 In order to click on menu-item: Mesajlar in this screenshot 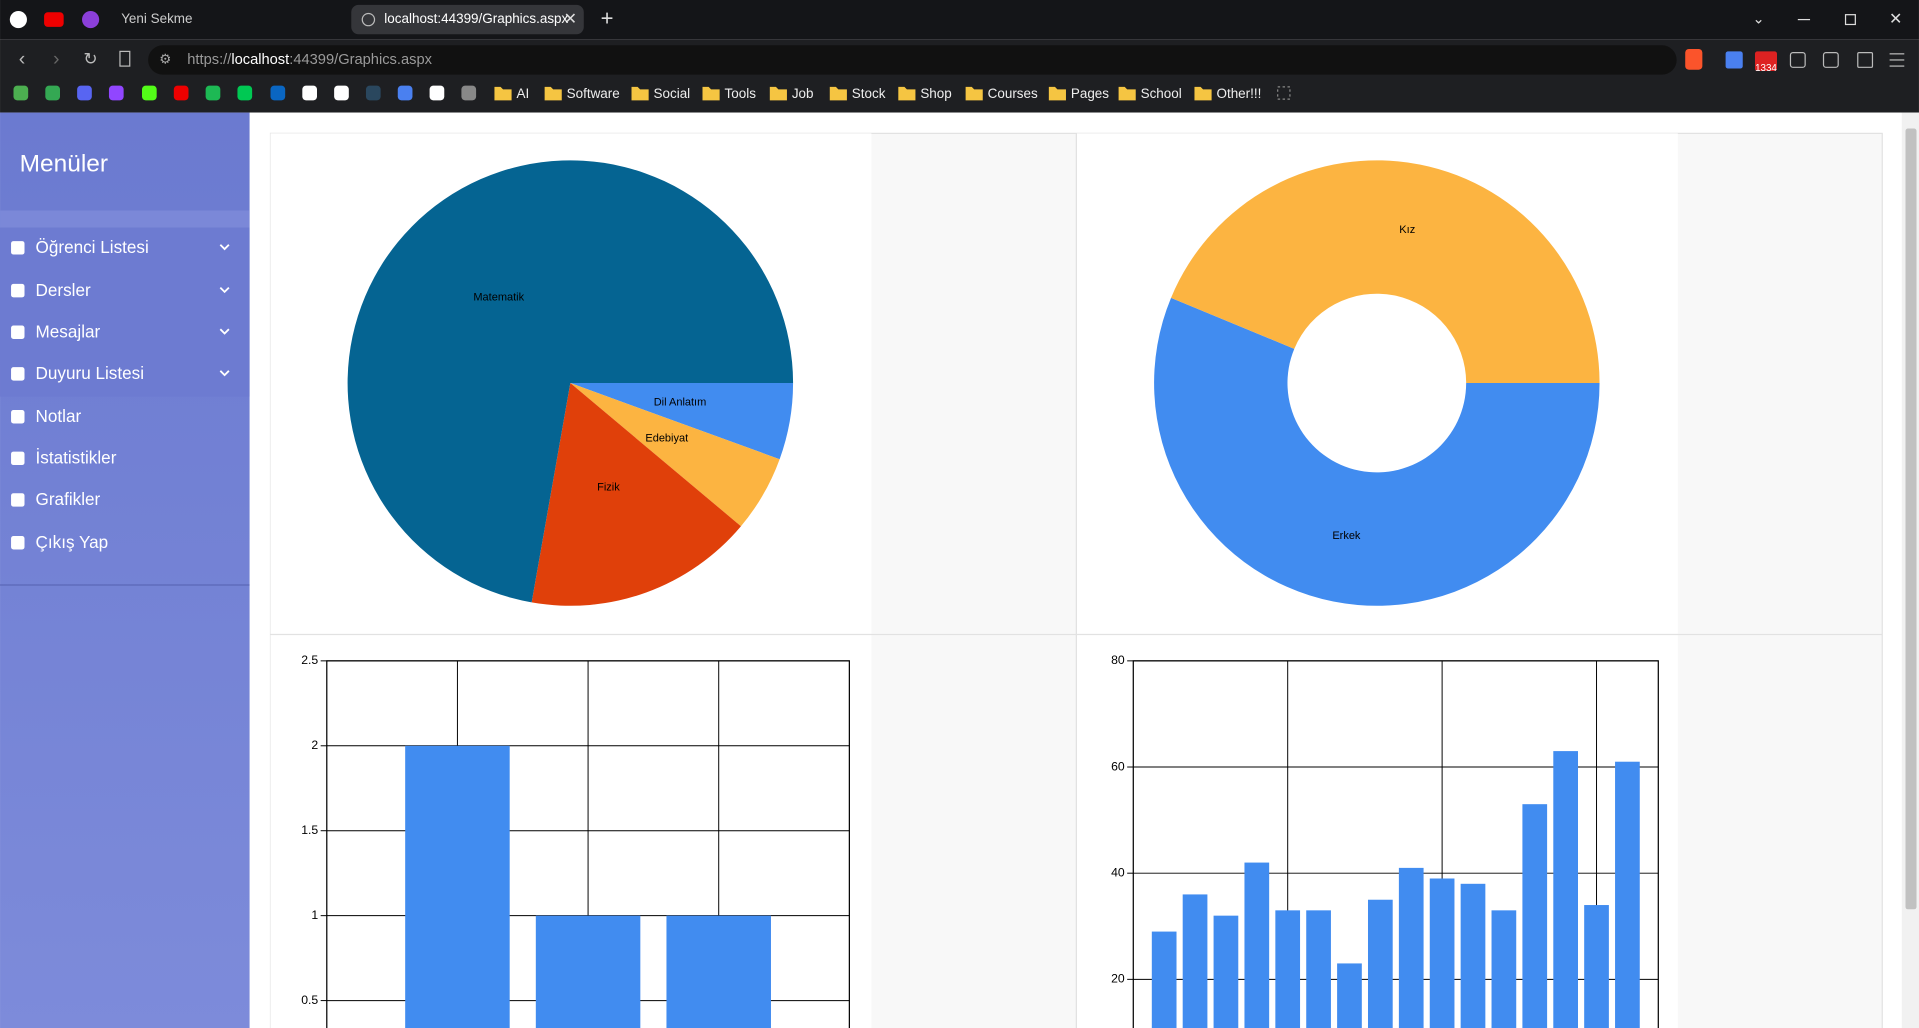, I will do `click(68, 331)`.